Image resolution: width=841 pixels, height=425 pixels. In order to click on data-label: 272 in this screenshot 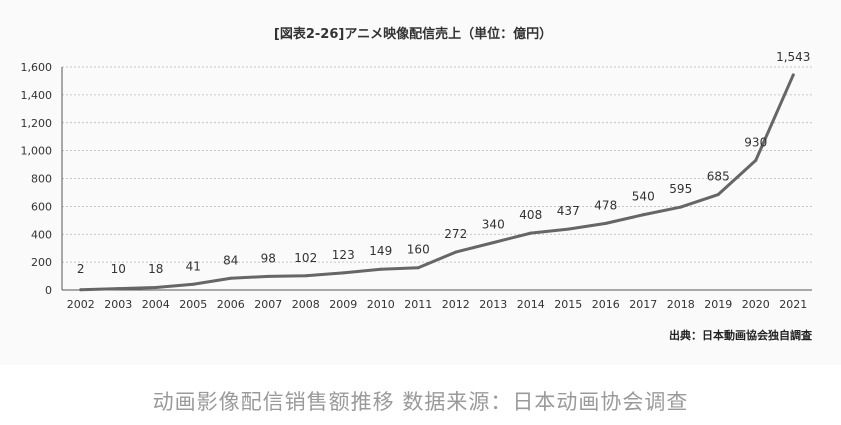, I will do `click(455, 234)`.